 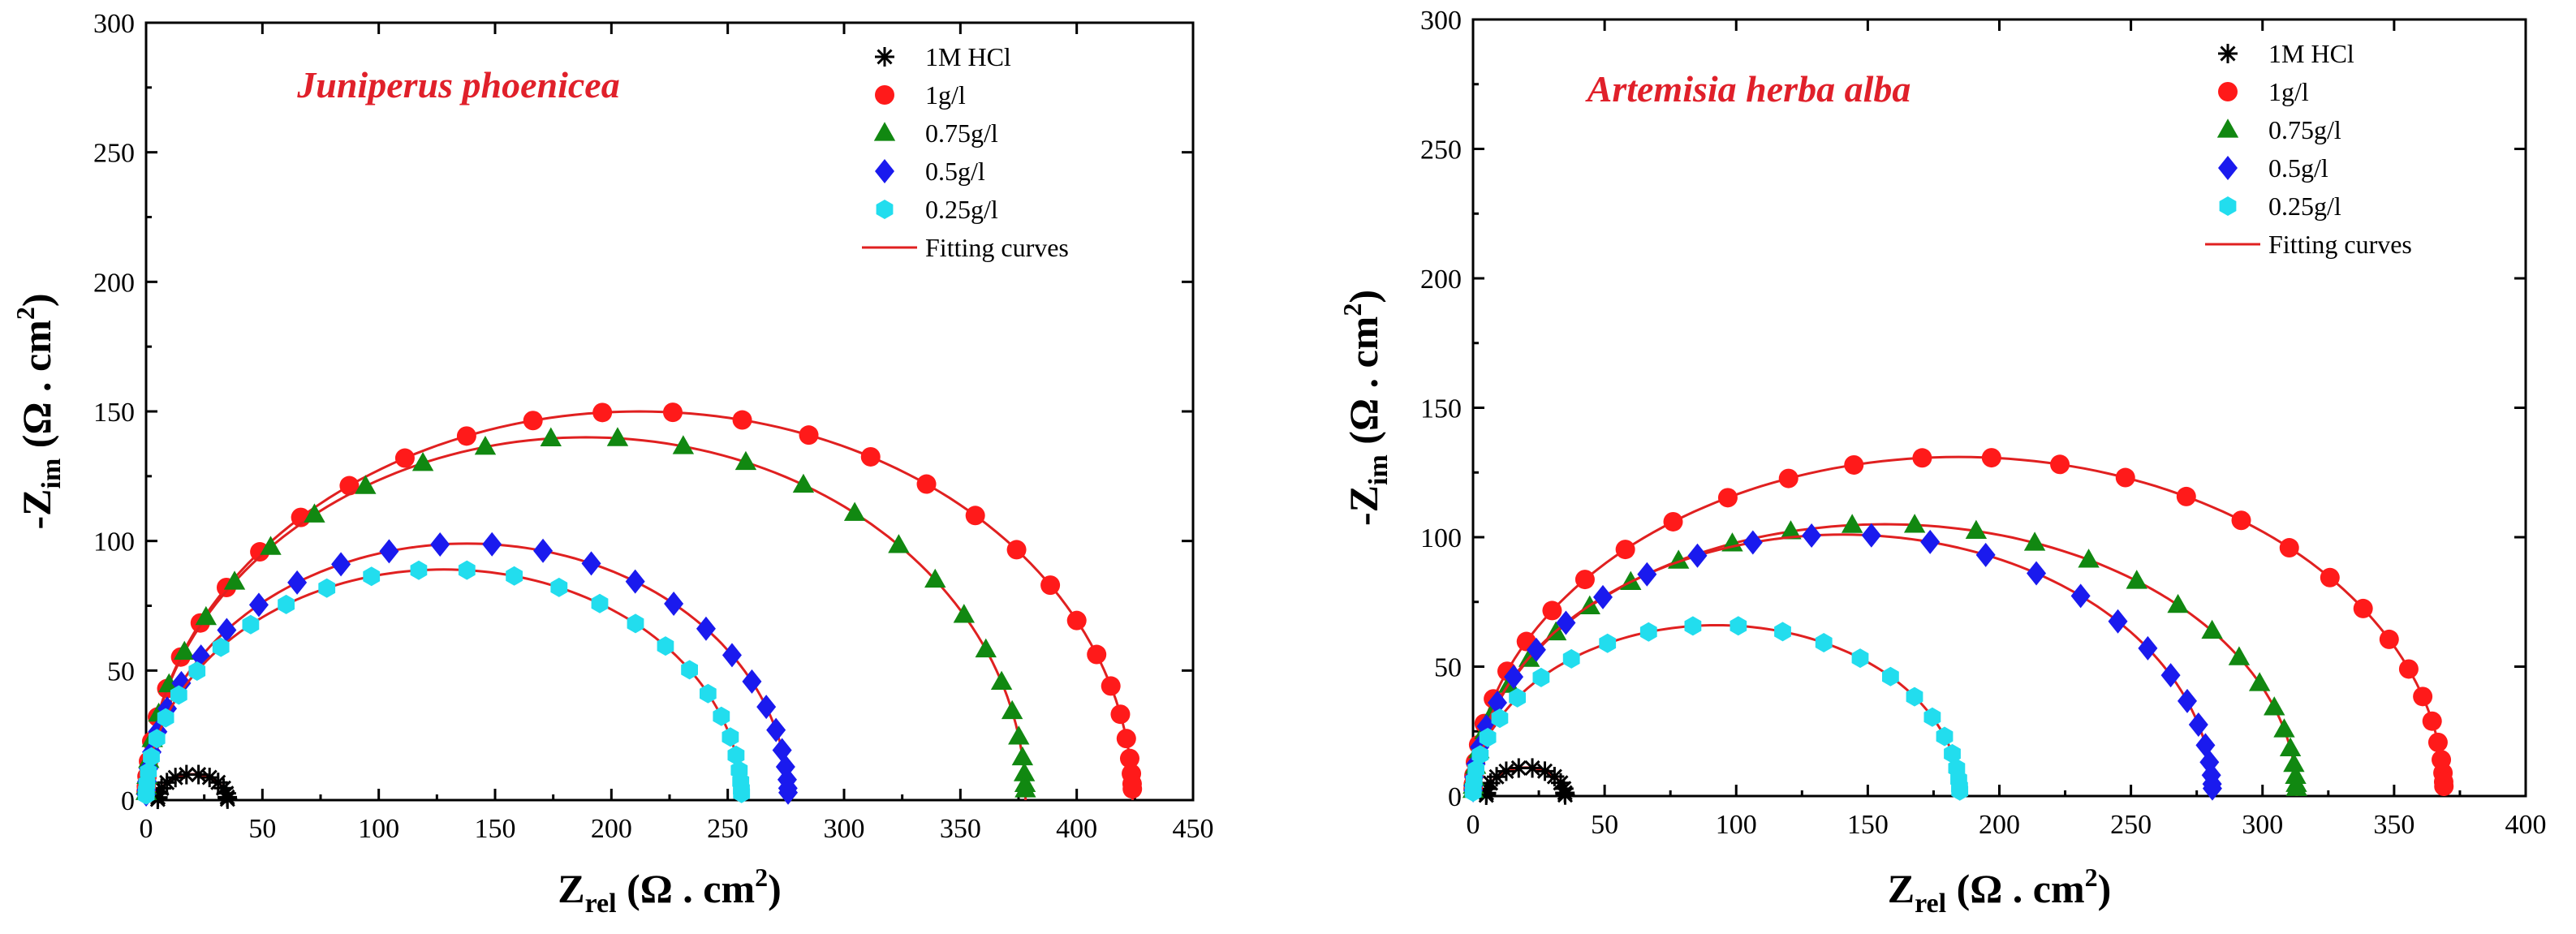 What do you see at coordinates (379, 829) in the screenshot?
I see `x-tick-label: 100` at bounding box center [379, 829].